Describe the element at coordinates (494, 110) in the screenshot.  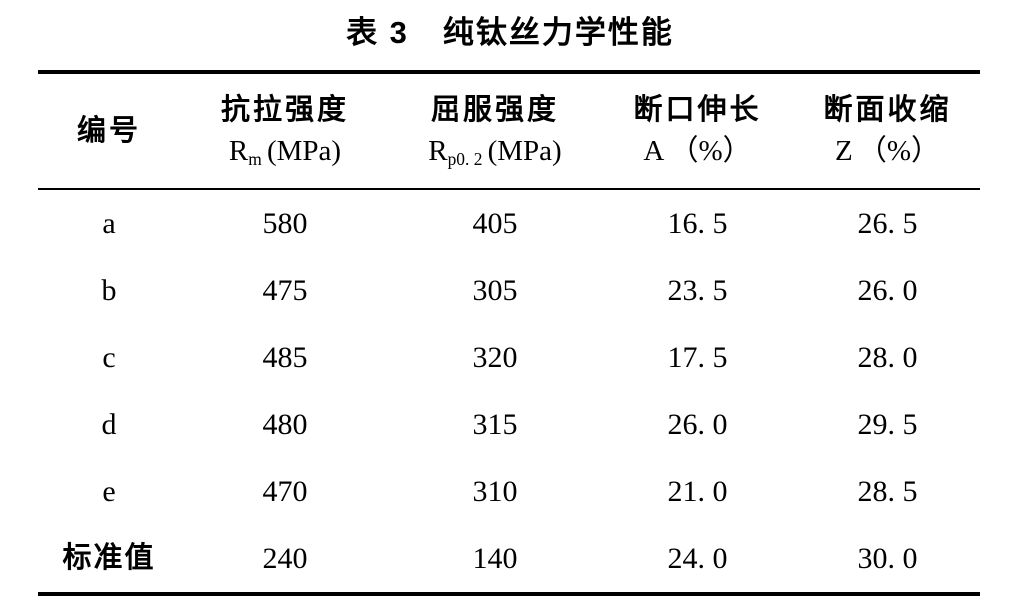
I see `col-header-yield-zh: 屈服强度` at that location.